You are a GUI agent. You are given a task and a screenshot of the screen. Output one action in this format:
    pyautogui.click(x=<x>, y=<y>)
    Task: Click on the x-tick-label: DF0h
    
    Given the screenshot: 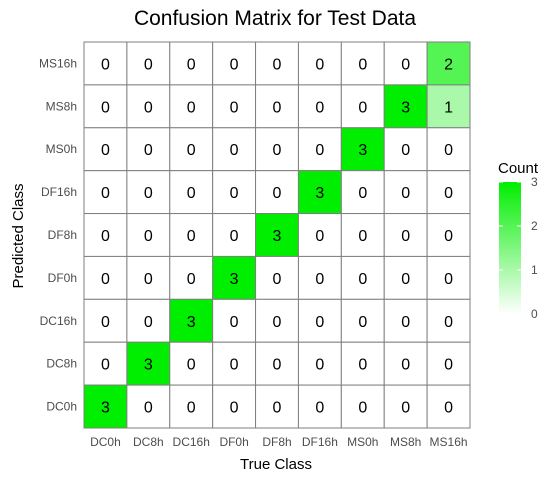 What is the action you would take?
    pyautogui.click(x=233, y=442)
    